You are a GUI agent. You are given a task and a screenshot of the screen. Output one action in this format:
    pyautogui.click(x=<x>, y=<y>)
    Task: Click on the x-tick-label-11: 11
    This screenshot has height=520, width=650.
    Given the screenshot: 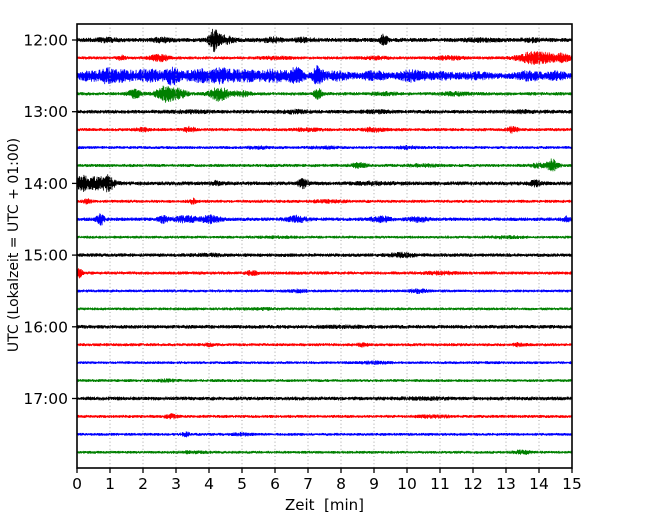 What is the action you would take?
    pyautogui.click(x=440, y=484)
    